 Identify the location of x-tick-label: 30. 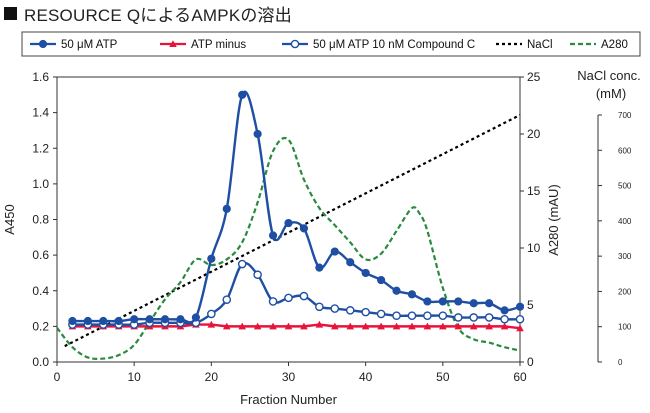
(289, 377).